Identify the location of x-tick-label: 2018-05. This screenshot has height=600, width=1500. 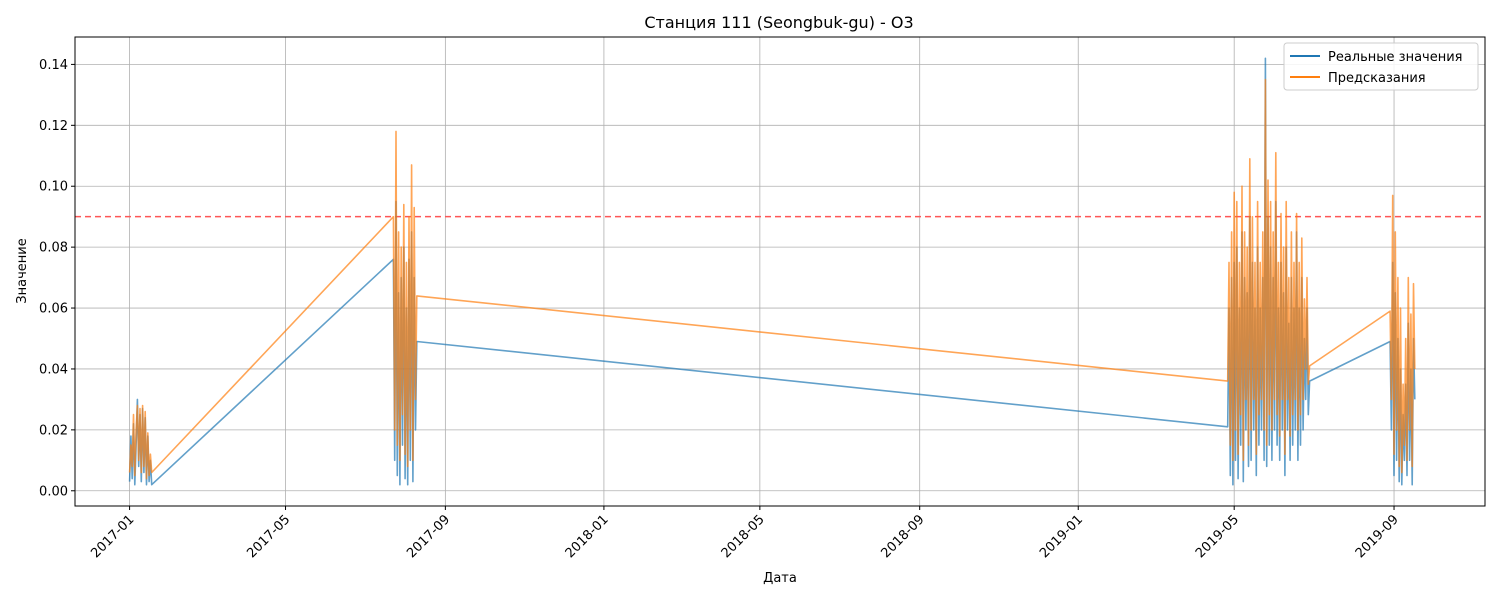
(743, 536).